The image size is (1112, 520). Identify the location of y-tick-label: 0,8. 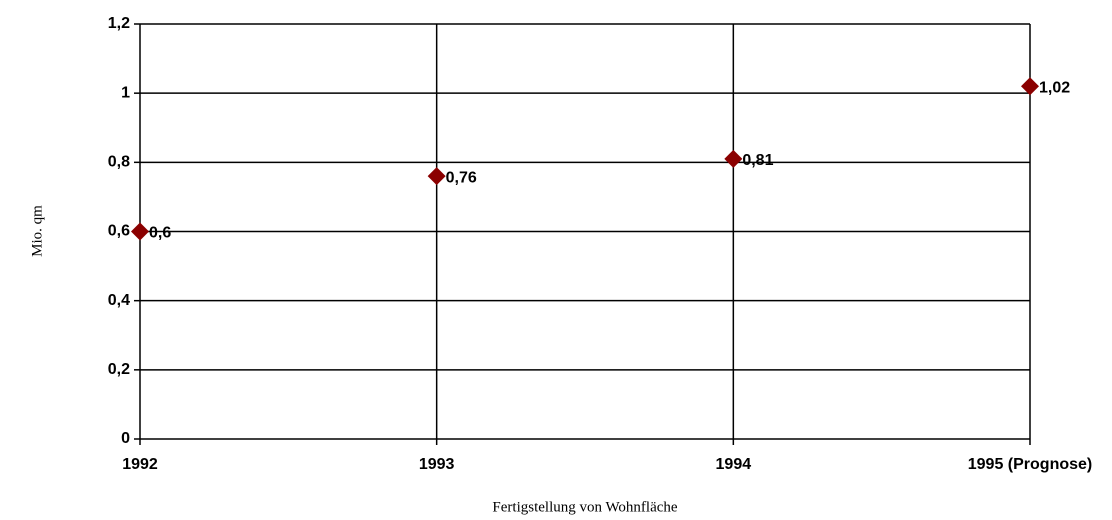
(119, 162).